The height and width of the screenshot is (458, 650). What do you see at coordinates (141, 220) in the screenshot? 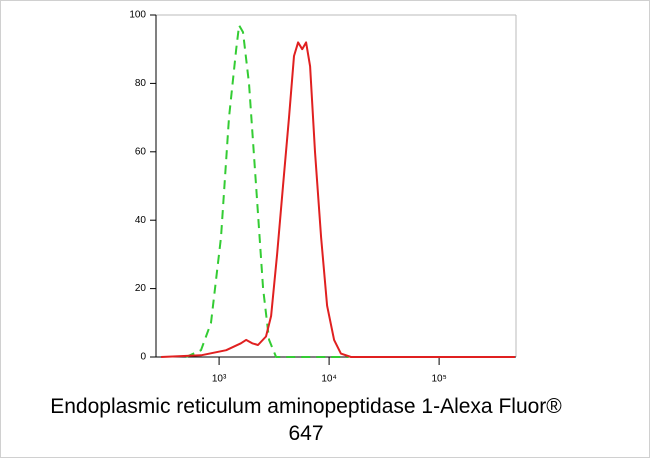
I see `y-tick-label: 40` at bounding box center [141, 220].